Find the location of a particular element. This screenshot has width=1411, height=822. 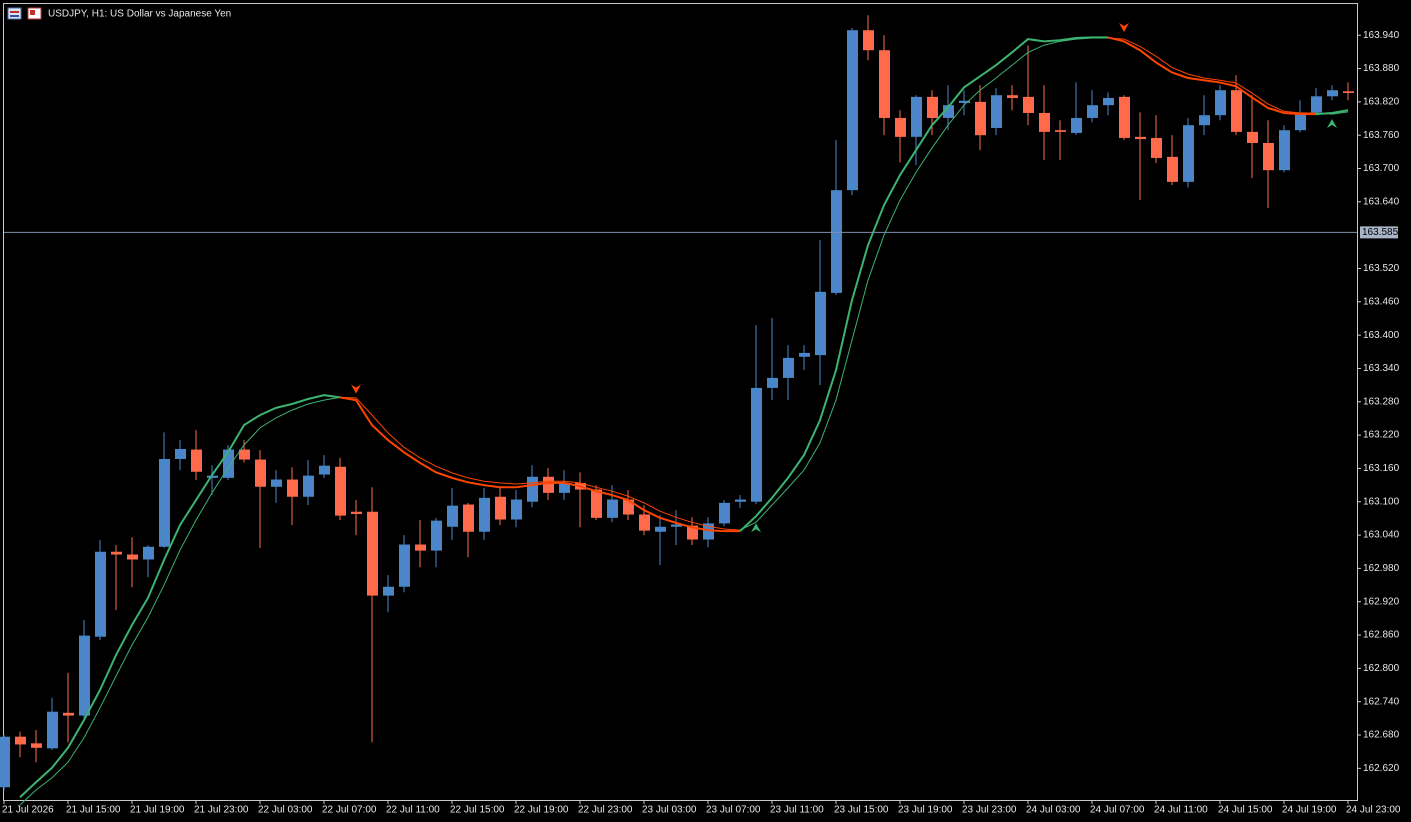

x-tick-label: 23 Jul 11:00 is located at coordinates (797, 810).